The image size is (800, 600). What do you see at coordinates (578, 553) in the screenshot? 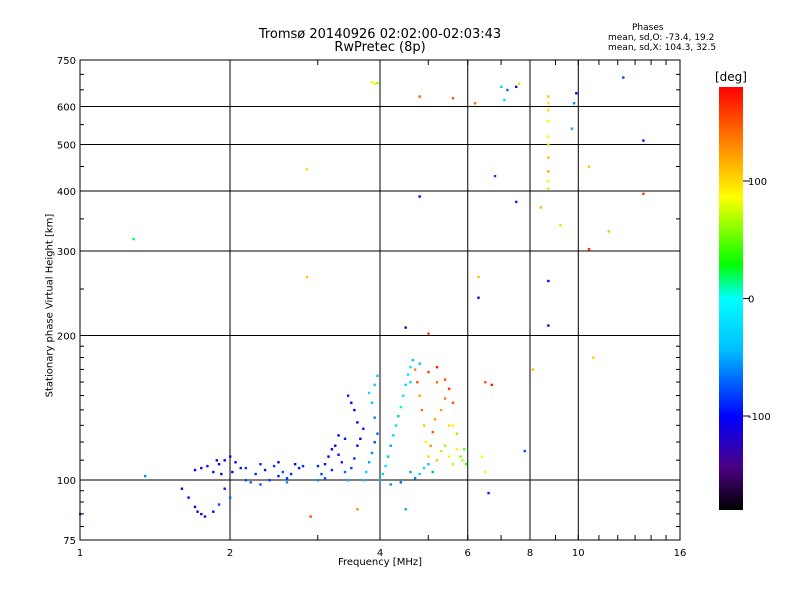
I see `x-tick-label-10: 10` at bounding box center [578, 553].